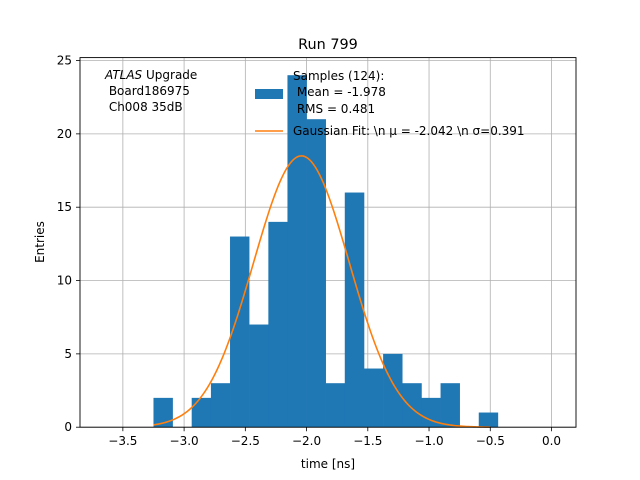  I want to click on legend-fit-label: Gaussian Fit: \n μ = -2.042 \n σ=0.391, so click(409, 131).